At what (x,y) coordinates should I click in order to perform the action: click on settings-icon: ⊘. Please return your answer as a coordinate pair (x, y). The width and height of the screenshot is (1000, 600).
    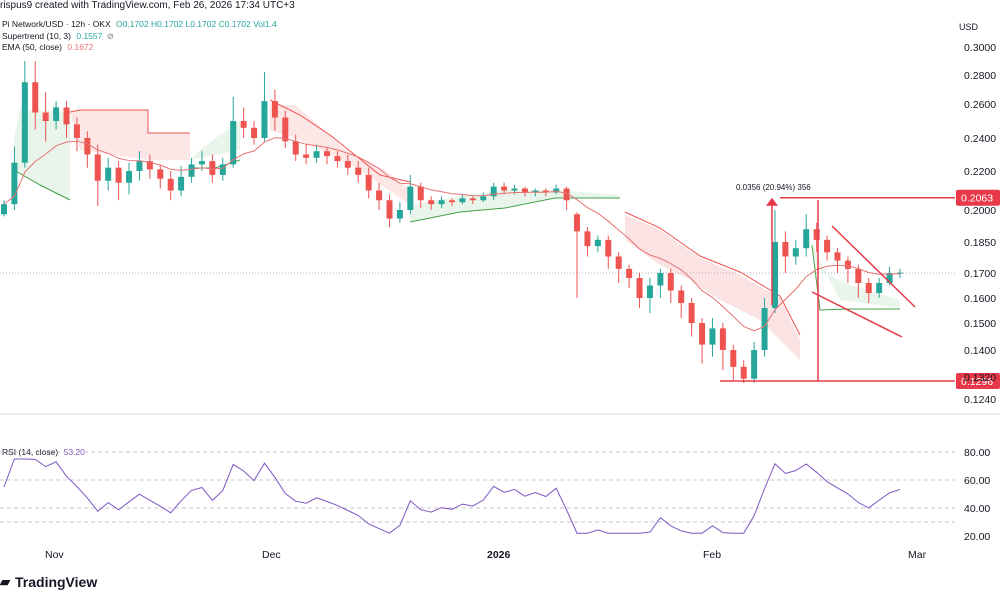
    Looking at the image, I should click on (110, 36).